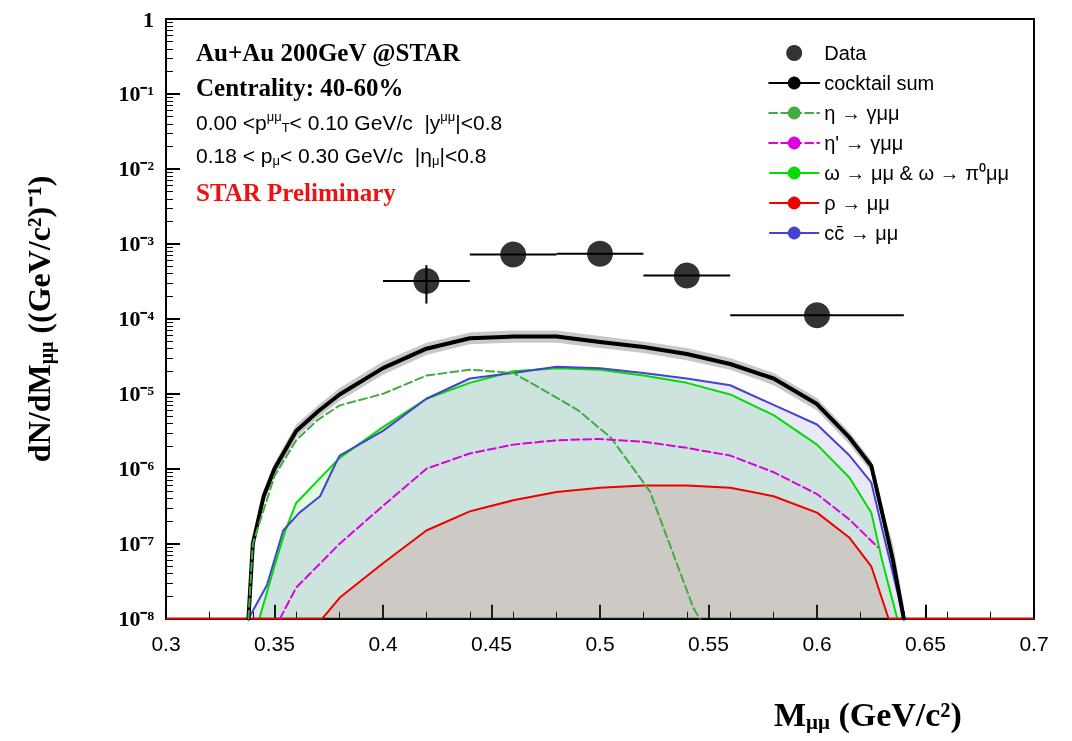  Describe the element at coordinates (296, 192) in the screenshot. I see `annotation: STAR Preliminary` at that location.